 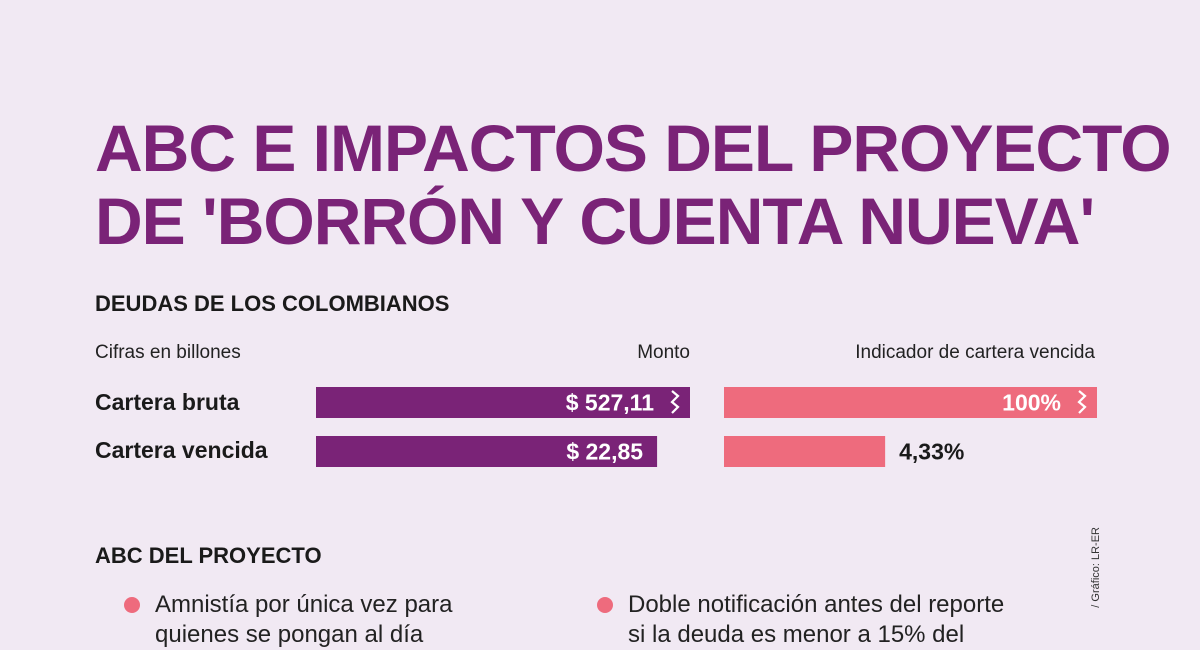 What do you see at coordinates (168, 352) in the screenshot?
I see `units-note: Cifras en billones` at bounding box center [168, 352].